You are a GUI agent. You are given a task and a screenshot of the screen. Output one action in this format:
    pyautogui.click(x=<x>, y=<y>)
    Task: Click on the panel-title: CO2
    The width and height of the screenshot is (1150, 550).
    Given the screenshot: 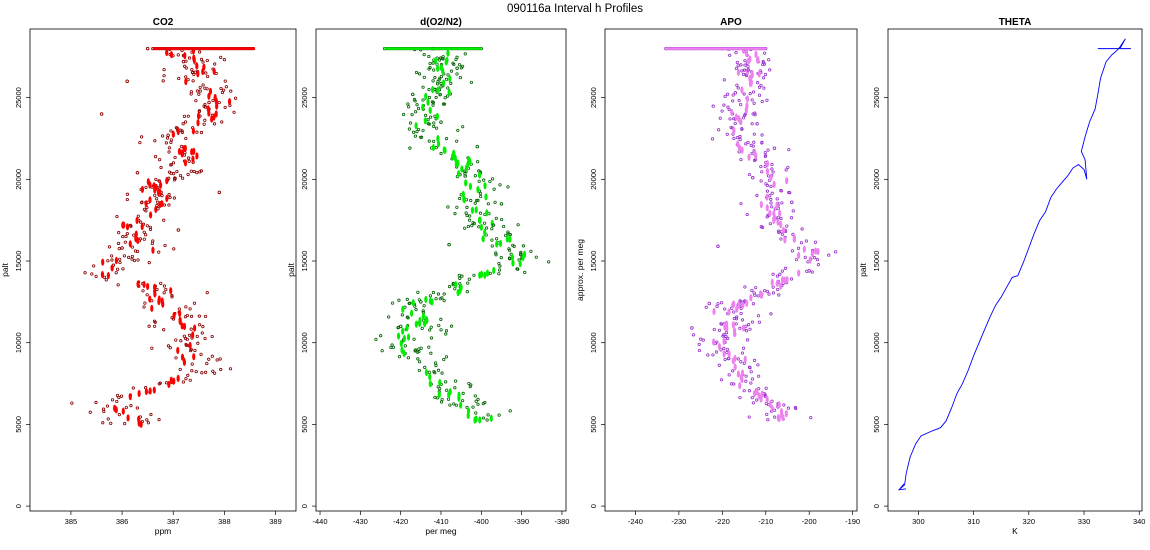 What is the action you would take?
    pyautogui.click(x=163, y=22)
    